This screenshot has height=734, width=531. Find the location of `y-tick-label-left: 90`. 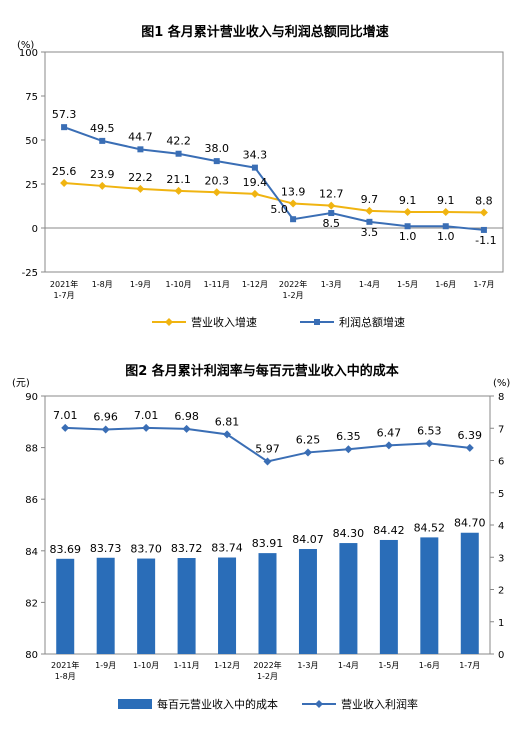

y-tick-label-left: 90 is located at coordinates (31, 397).